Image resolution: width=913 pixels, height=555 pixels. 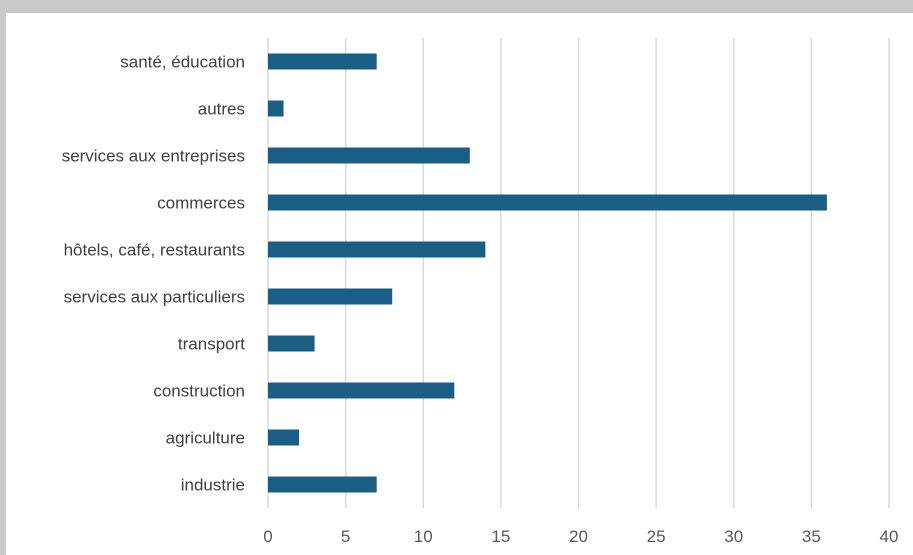 I want to click on x-tick-label: 20, so click(x=578, y=536).